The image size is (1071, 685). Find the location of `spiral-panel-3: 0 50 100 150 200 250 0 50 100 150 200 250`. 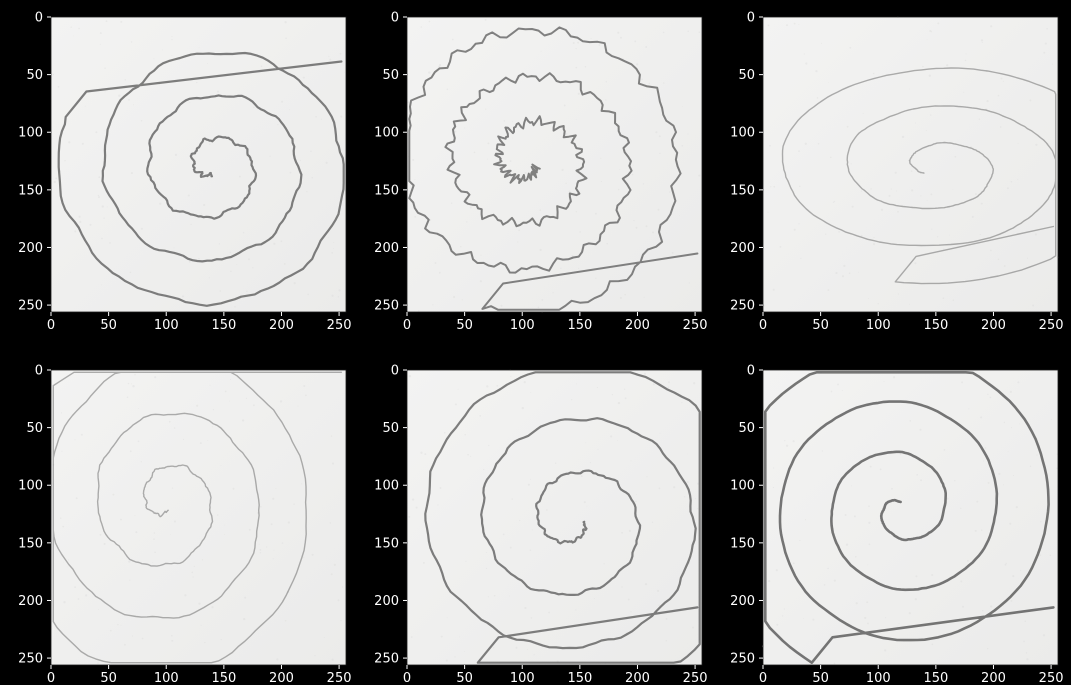

spiral-panel-3: 0 50 100 150 200 250 0 50 100 150 200 250 is located at coordinates (896, 172).